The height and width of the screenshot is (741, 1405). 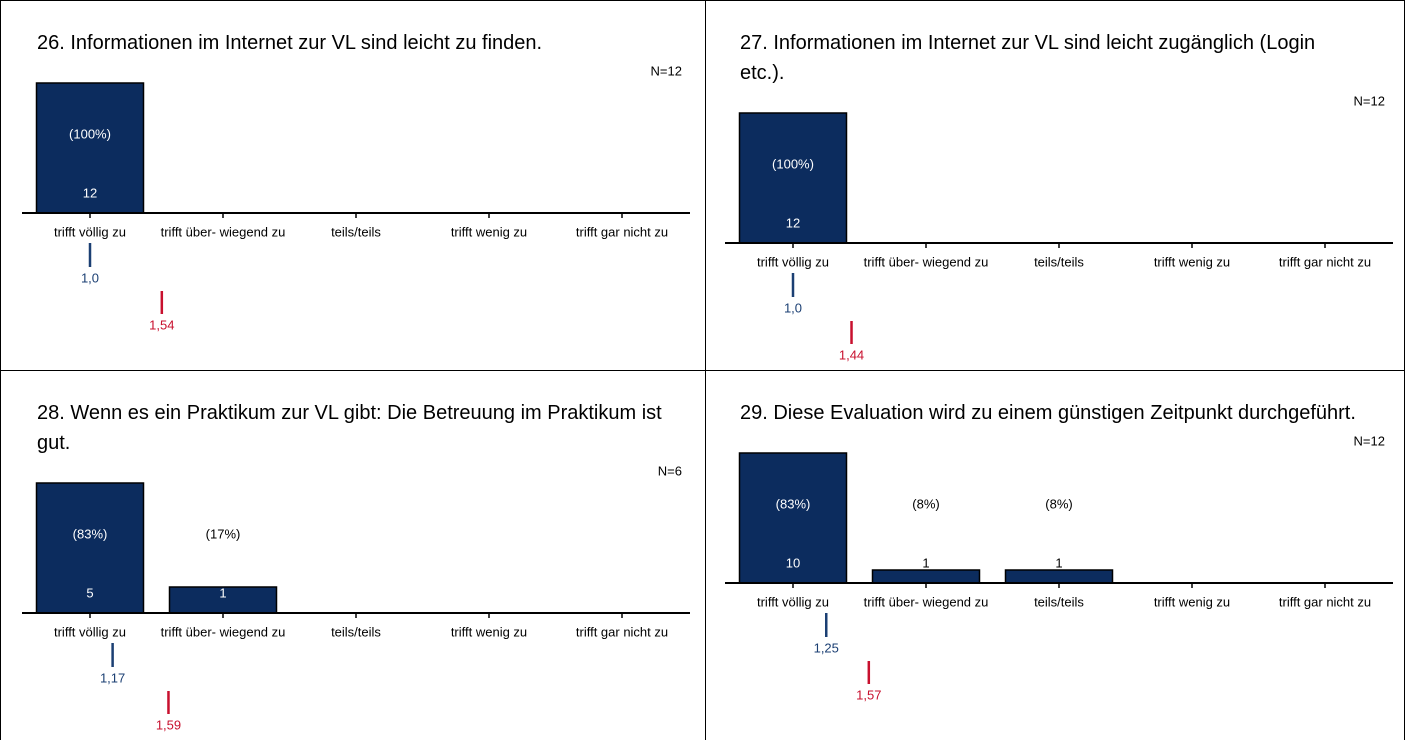 I want to click on comparison-label: 1,44, so click(x=851, y=354).